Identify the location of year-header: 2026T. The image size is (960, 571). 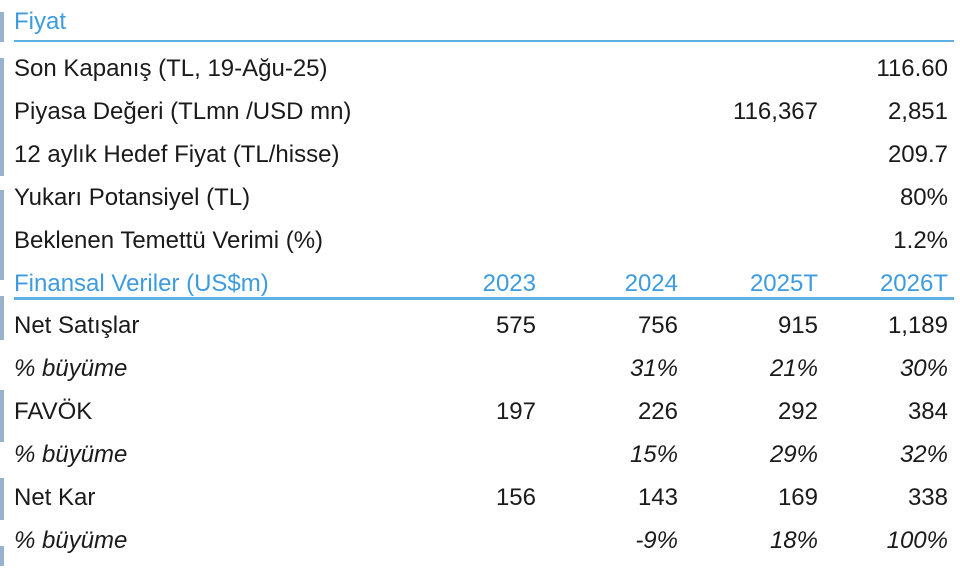
(913, 283).